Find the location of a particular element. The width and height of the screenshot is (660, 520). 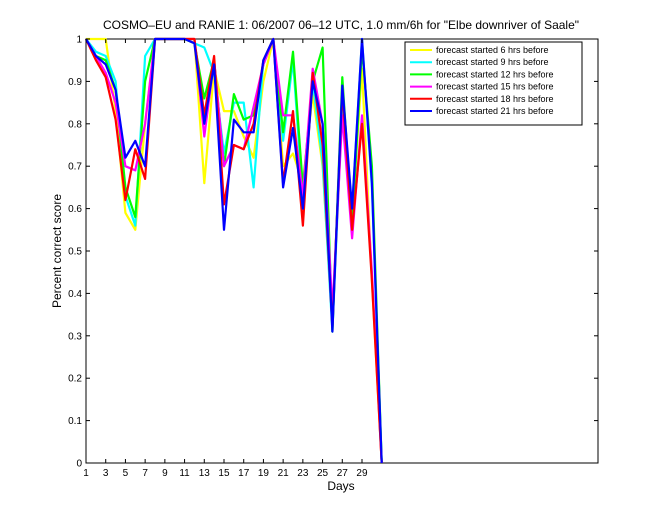

x-tick-label: 9 is located at coordinates (165, 473).